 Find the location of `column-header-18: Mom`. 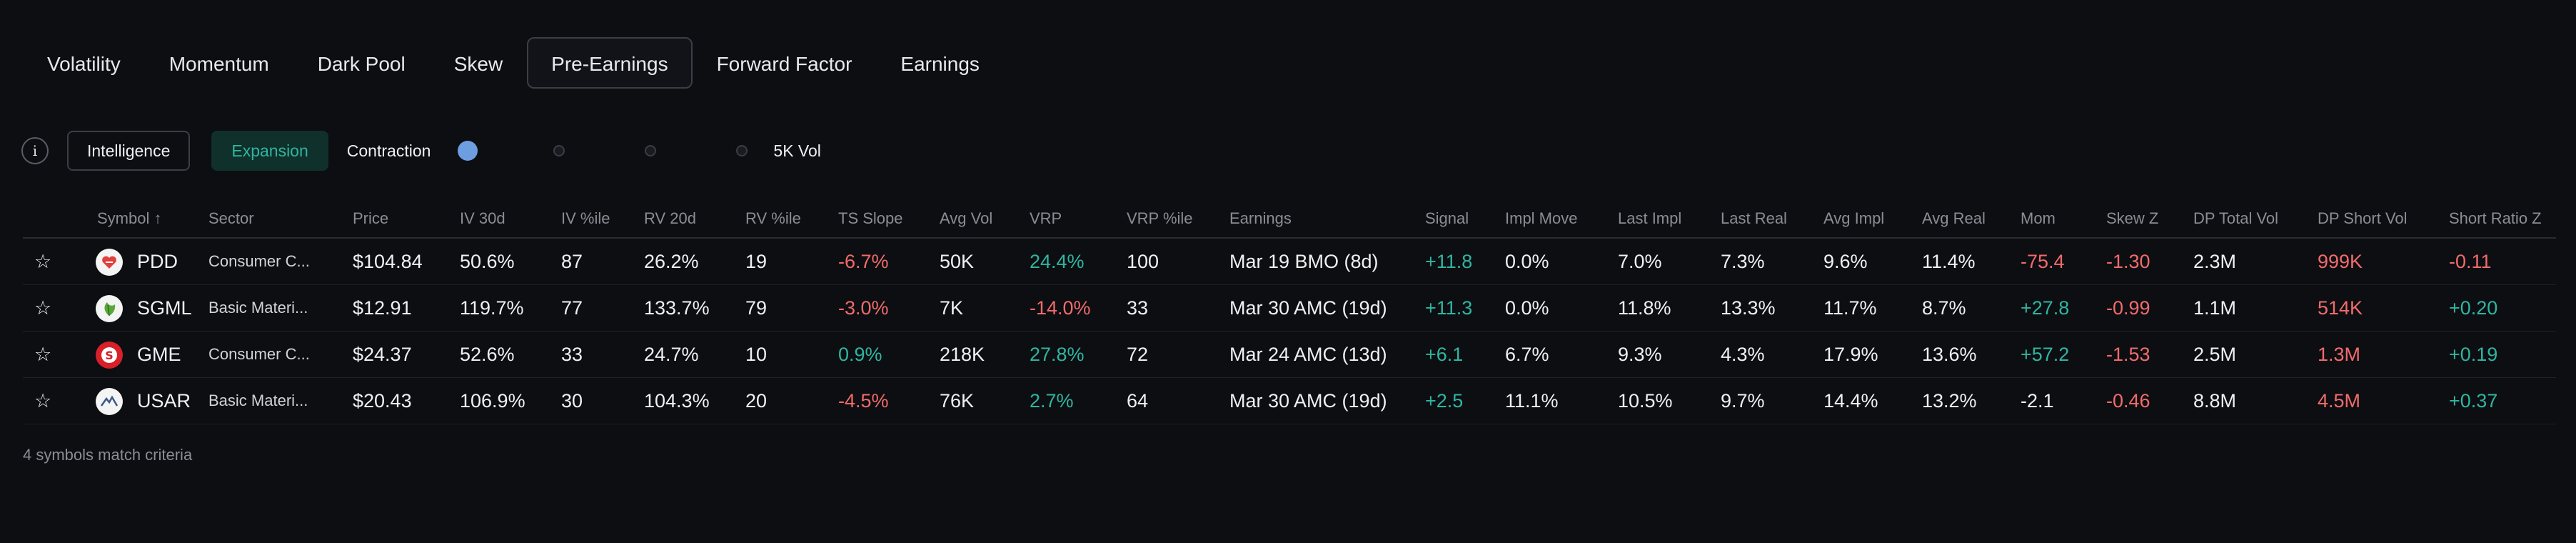

column-header-18: Mom is located at coordinates (2039, 218).